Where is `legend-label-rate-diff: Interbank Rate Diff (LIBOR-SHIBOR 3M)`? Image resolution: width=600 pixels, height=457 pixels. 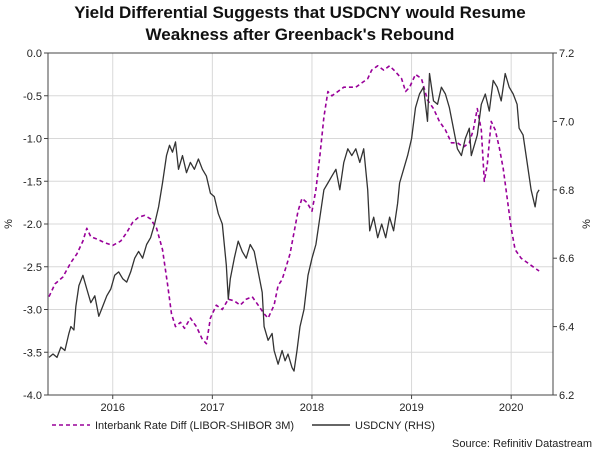 legend-label-rate-diff: Interbank Rate Diff (LIBOR-SHIBOR 3M) is located at coordinates (194, 426).